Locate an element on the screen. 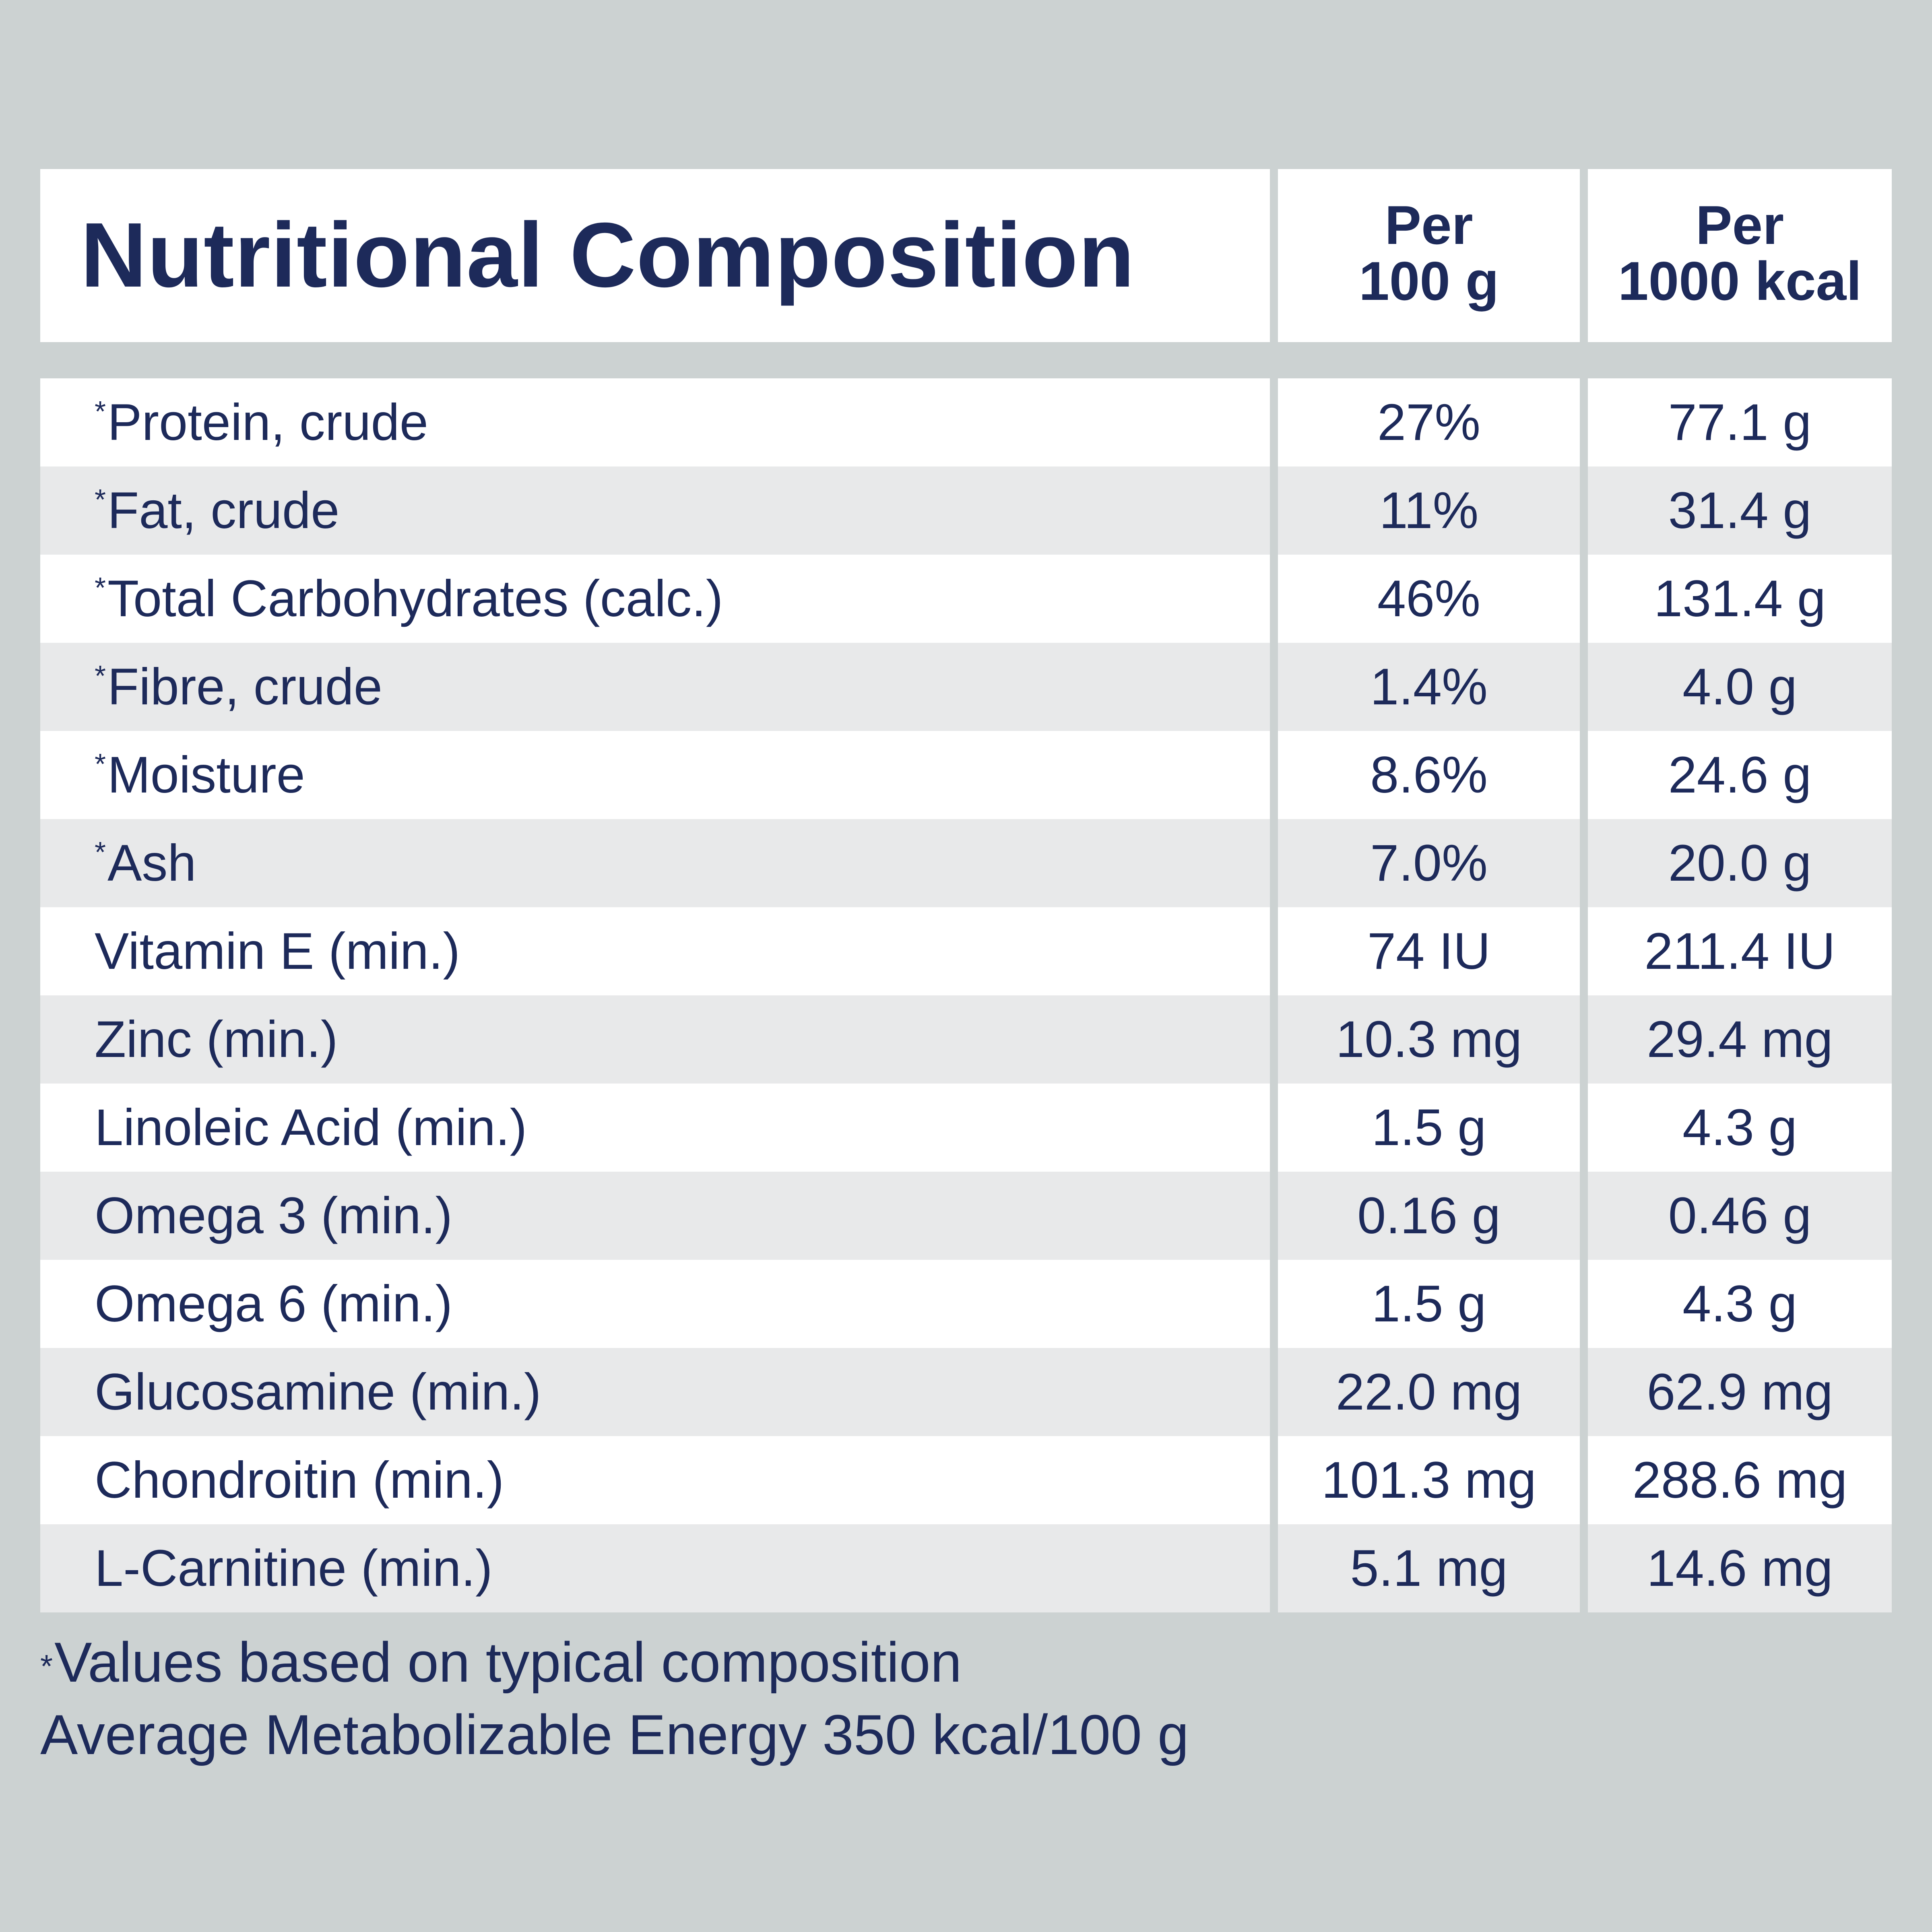 The height and width of the screenshot is (1932, 1932). nutrient-label-cell: Vitamin E (min.) is located at coordinates (655, 951).